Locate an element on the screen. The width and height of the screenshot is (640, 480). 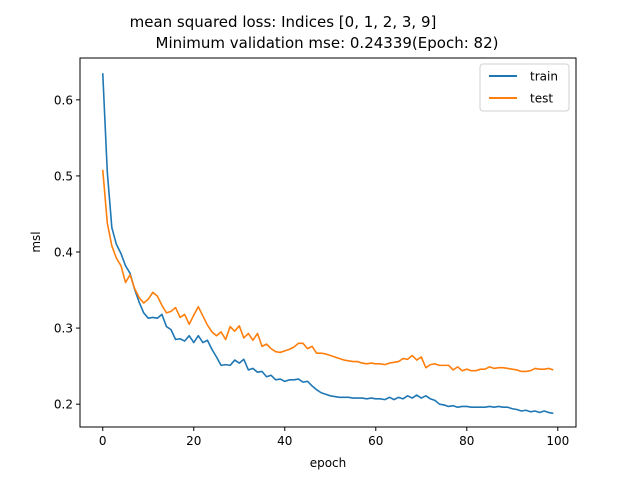
y-axis-ticks: 0.2 0.3 0.4 0.5 0.6 is located at coordinates (67, 252).